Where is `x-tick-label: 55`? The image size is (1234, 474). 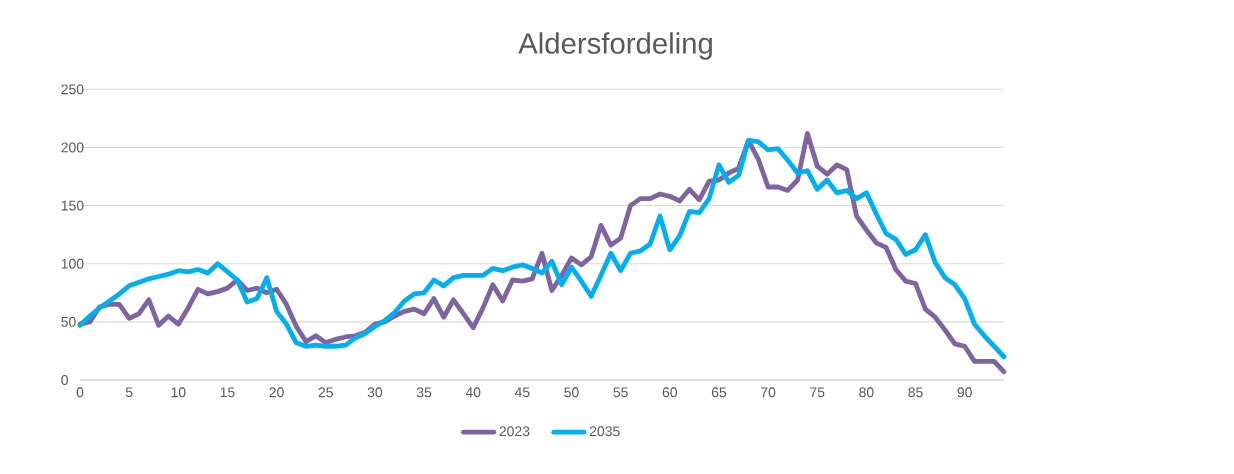 x-tick-label: 55 is located at coordinates (620, 392).